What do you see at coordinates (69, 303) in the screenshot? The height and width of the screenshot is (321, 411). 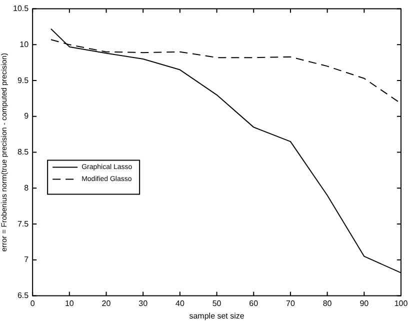 I see `x-tick-label: 10` at bounding box center [69, 303].